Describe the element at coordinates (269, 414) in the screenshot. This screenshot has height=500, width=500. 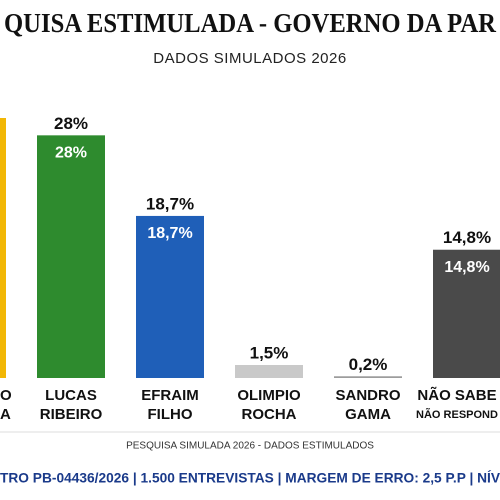
I see `x-tick-label: ROCHA` at that location.